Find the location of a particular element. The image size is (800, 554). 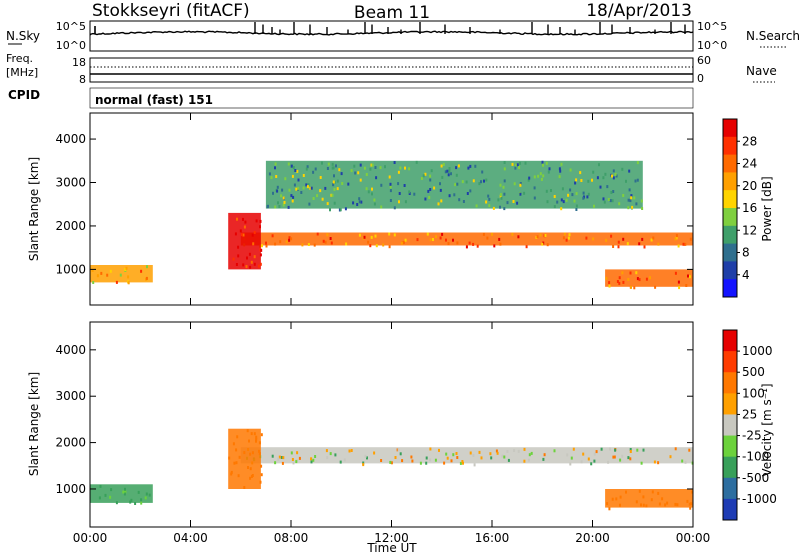

x-tick-label: 20:00 is located at coordinates (592, 538).